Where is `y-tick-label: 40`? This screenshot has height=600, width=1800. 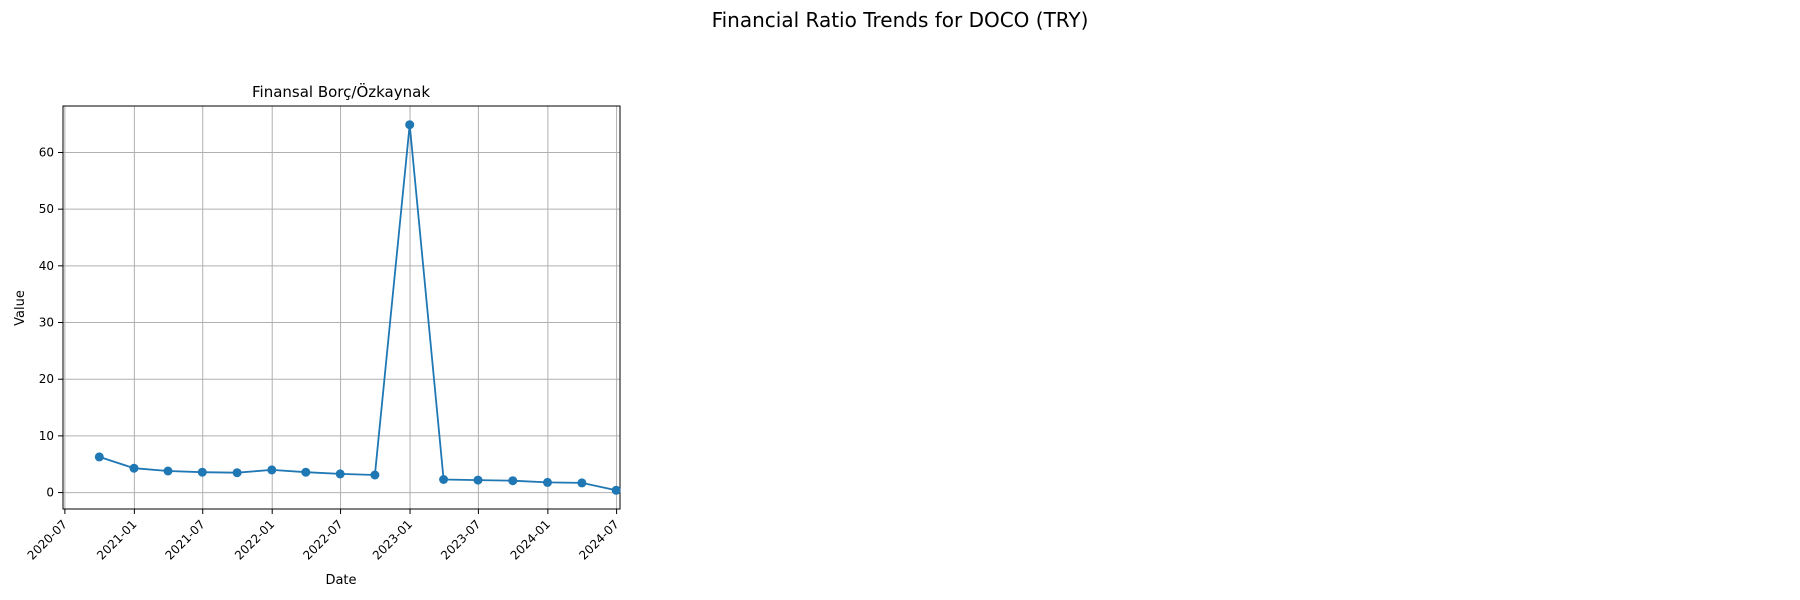
y-tick-label: 40 is located at coordinates (46, 266).